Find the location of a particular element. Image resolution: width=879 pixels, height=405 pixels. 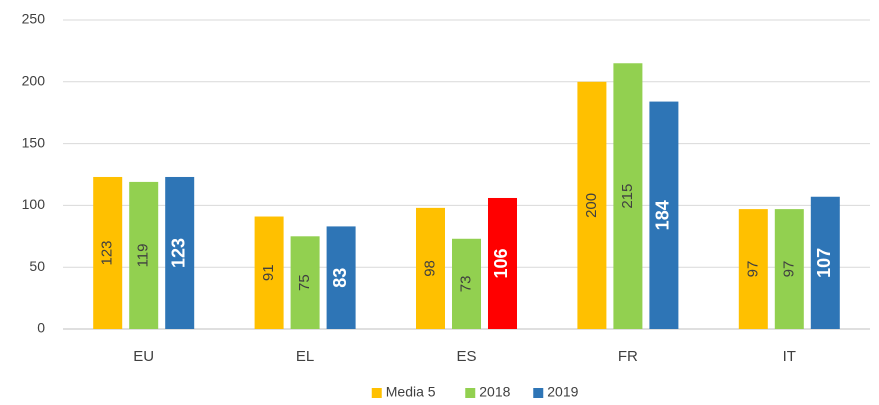

data-label: 98 is located at coordinates (429, 268).